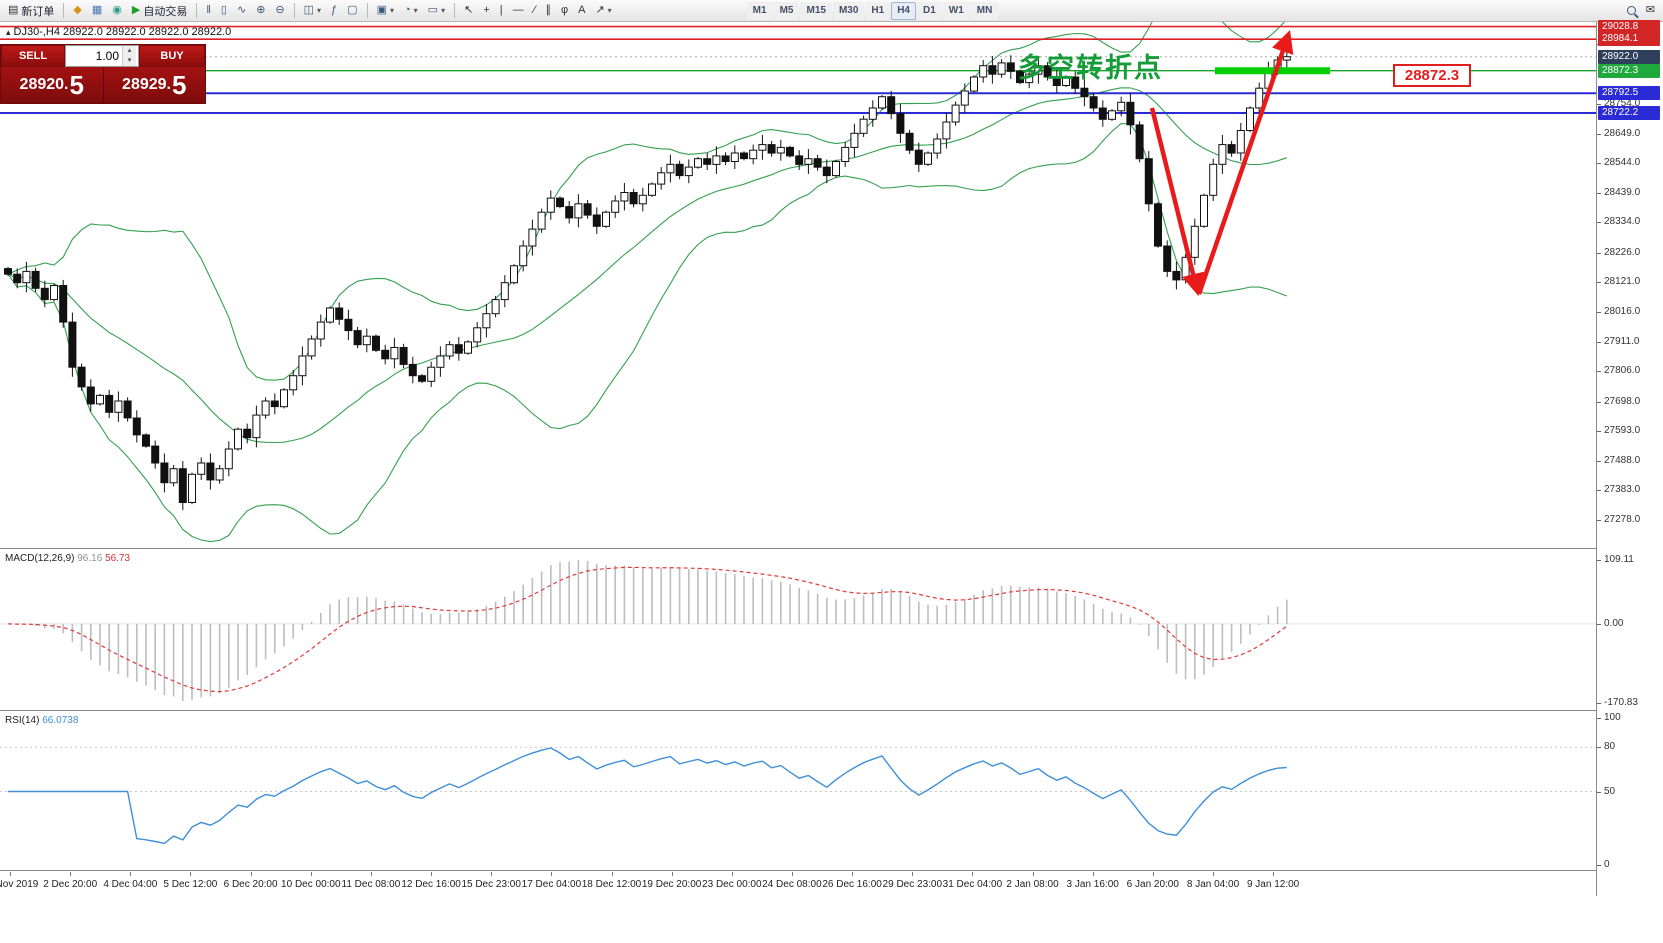 Image resolution: width=1663 pixels, height=943 pixels. I want to click on line-chart-button: ∿, so click(241, 11).